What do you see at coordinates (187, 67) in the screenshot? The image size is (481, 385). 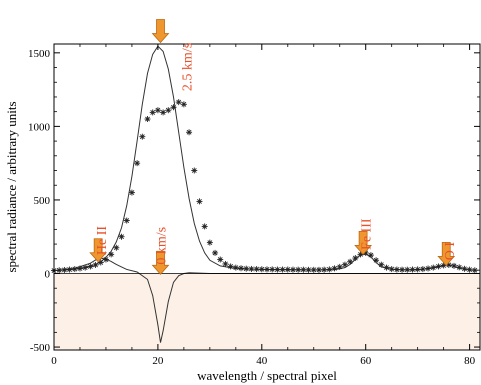 I see `annotation-label: 2.5 km/s` at bounding box center [187, 67].